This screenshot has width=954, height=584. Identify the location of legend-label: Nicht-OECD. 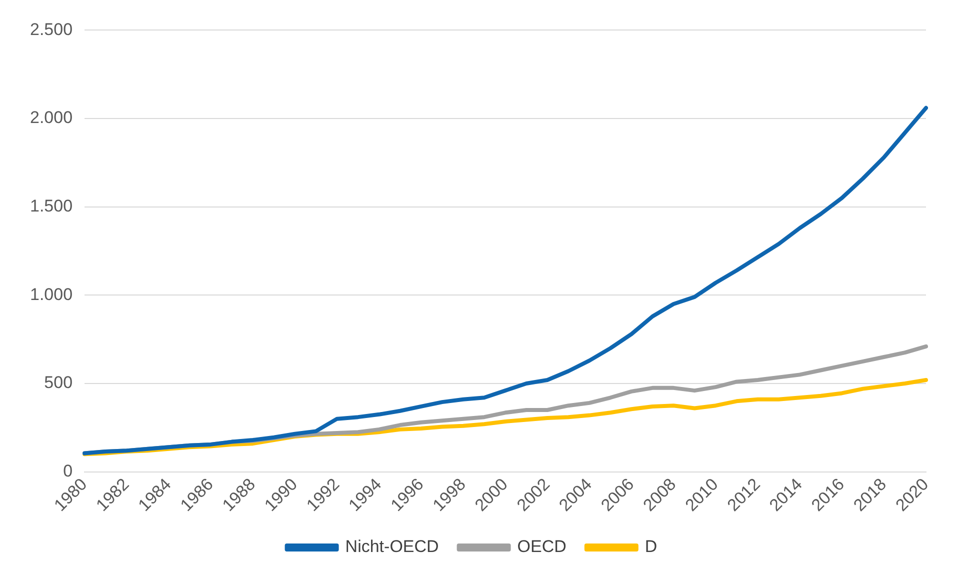
(392, 546).